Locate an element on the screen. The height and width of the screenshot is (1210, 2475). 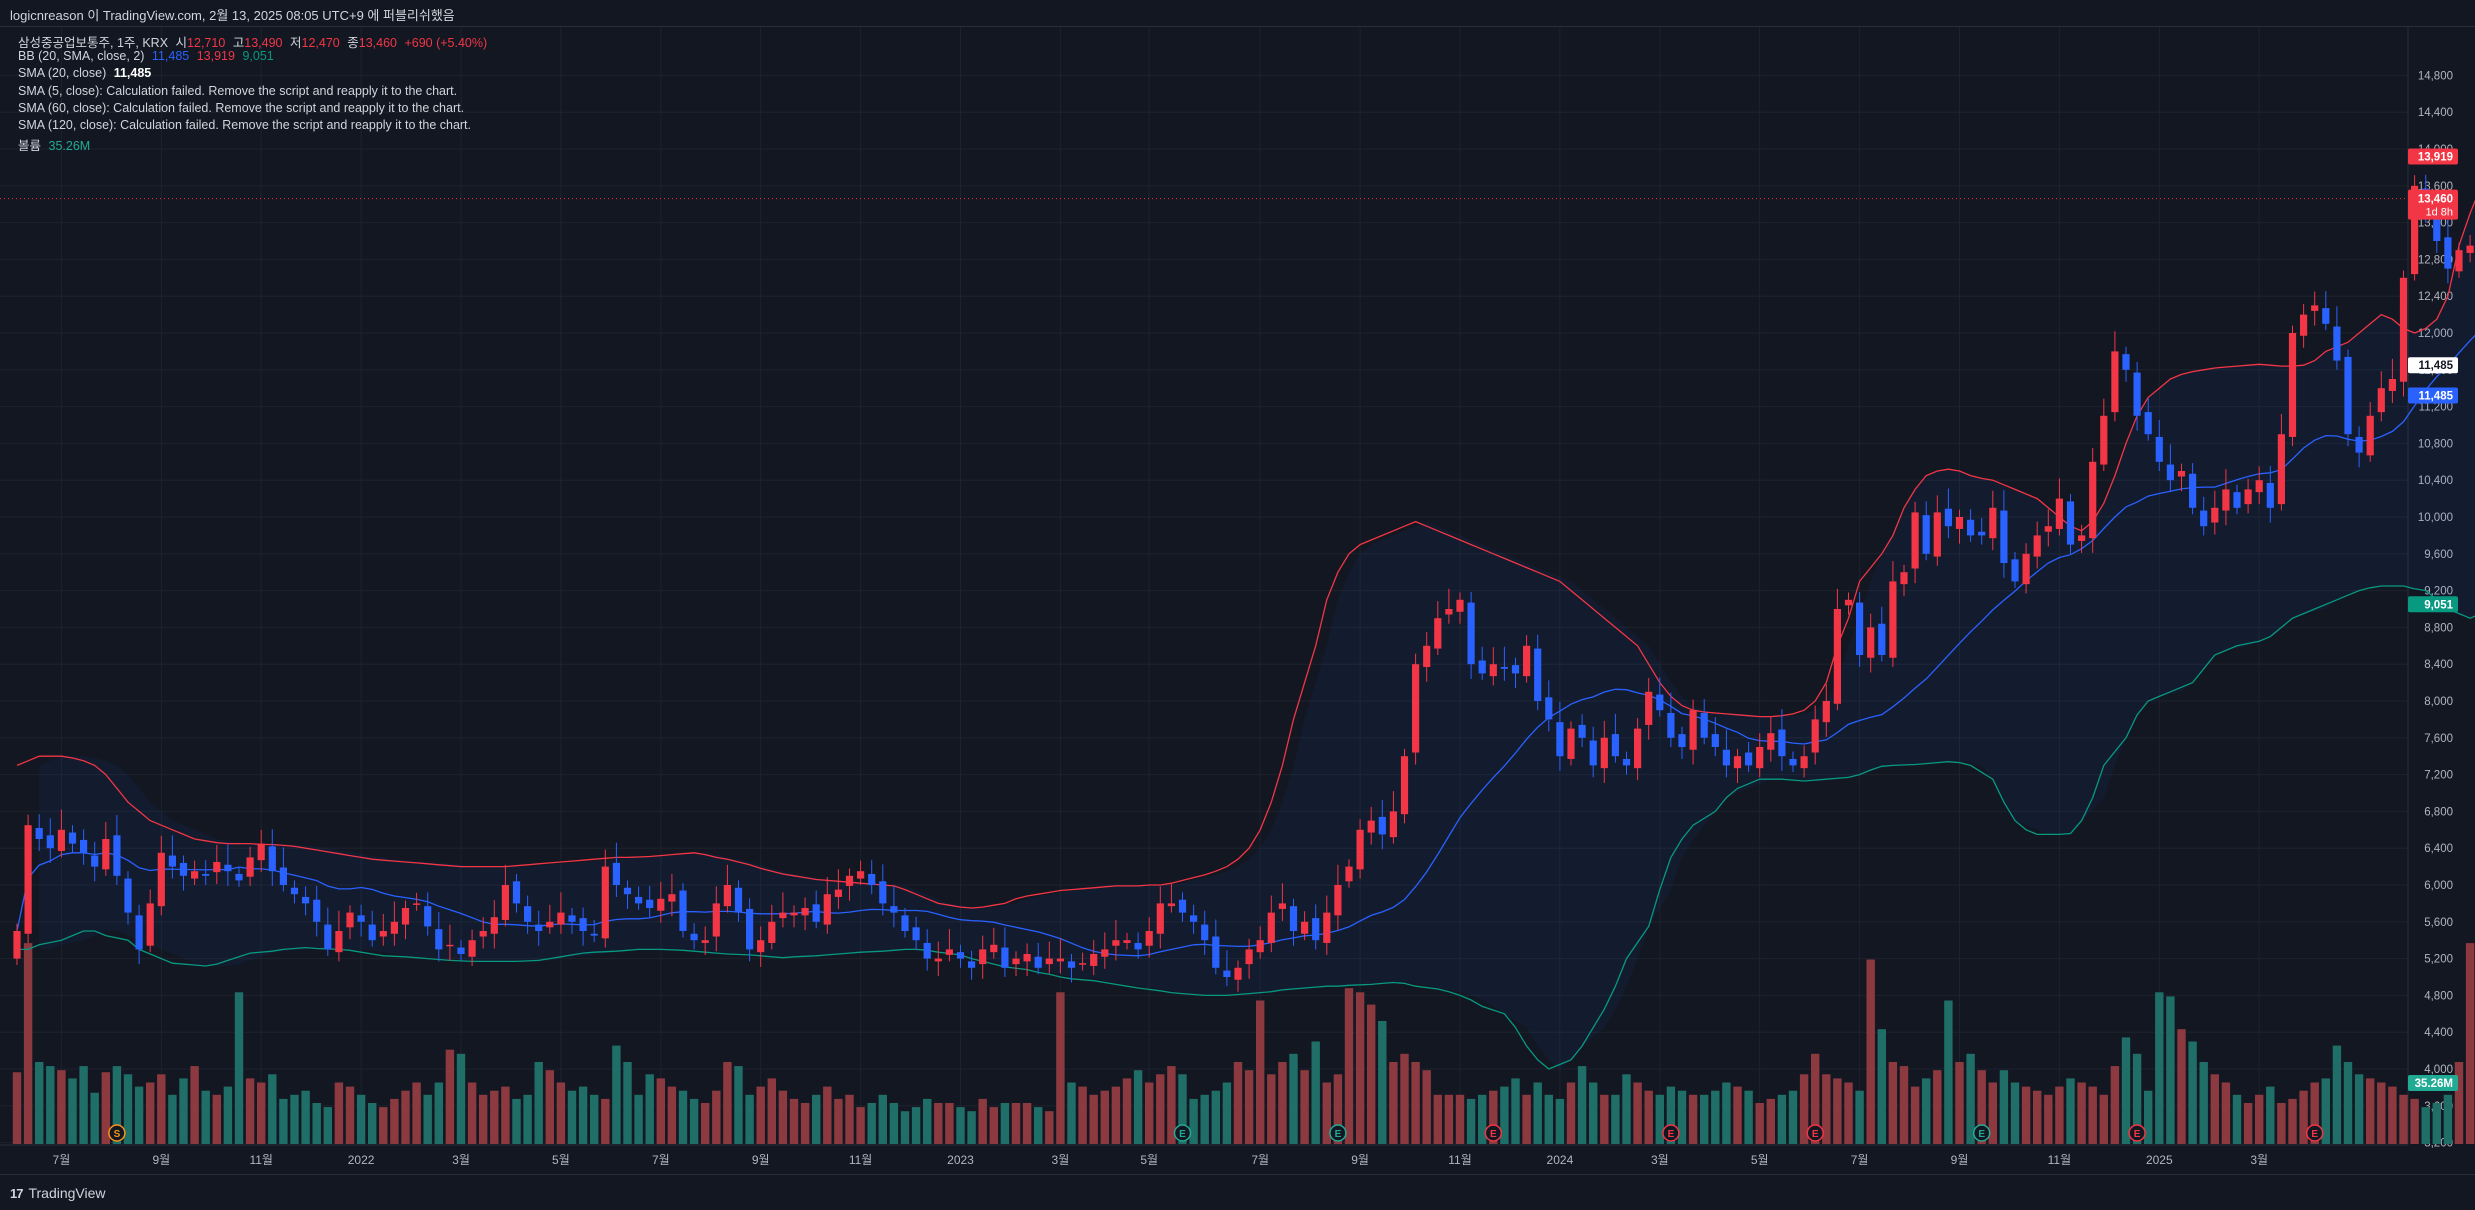
y-tick-label: 6,800 is located at coordinates (2438, 812).